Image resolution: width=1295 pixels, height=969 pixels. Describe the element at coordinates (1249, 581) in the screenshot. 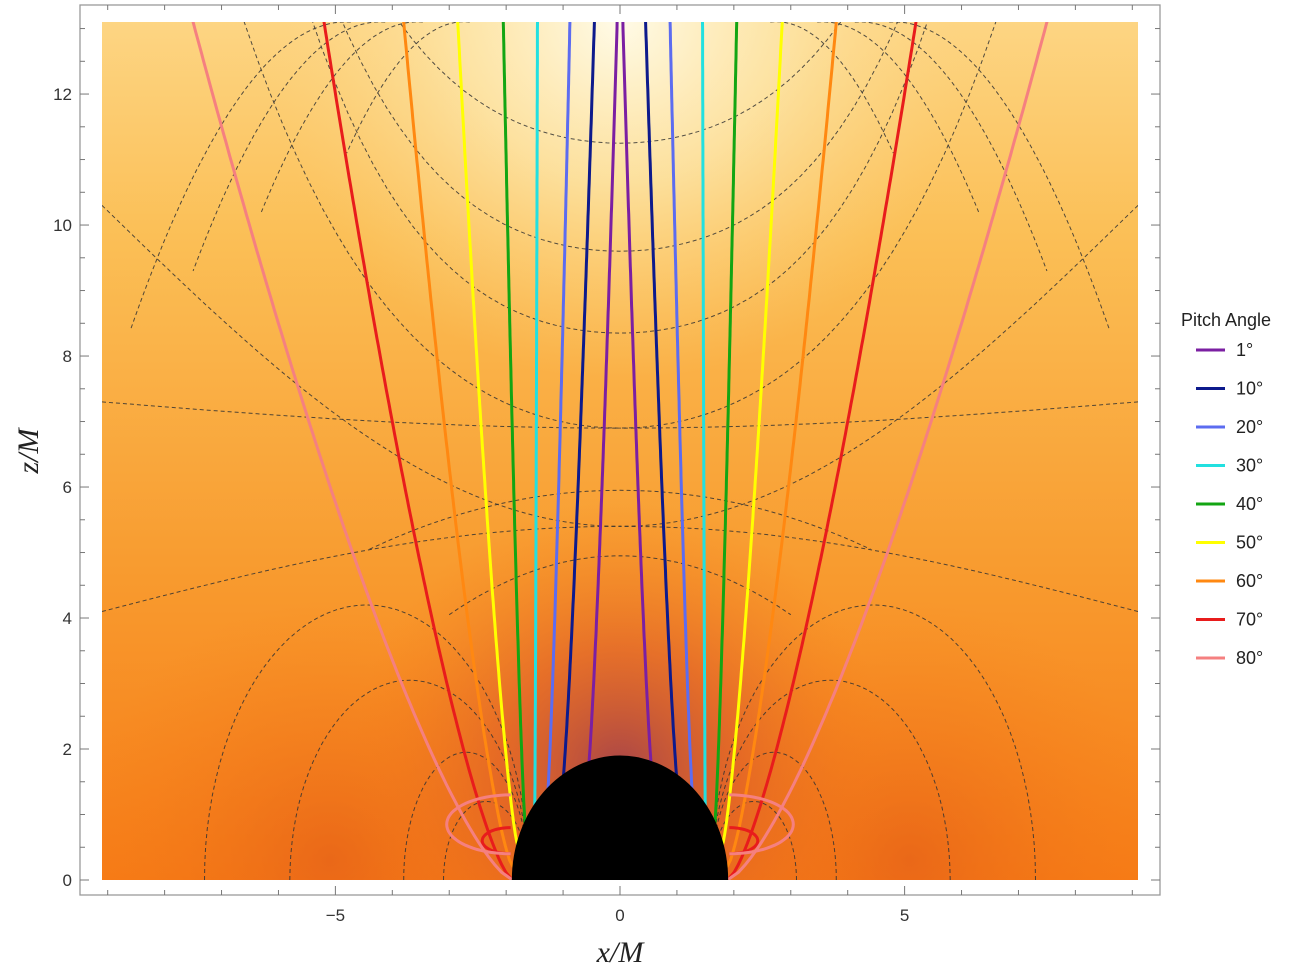

I see `legend-label-6: 60°` at that location.